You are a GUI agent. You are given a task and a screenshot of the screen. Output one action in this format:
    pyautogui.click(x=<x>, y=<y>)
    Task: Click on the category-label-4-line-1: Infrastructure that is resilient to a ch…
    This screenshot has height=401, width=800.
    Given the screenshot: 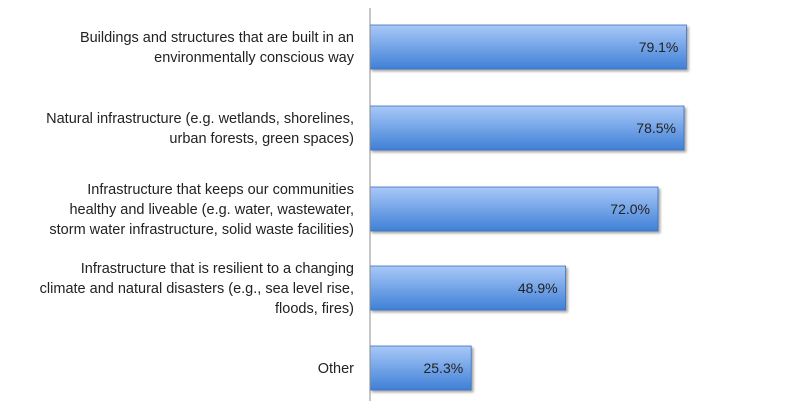 What is the action you would take?
    pyautogui.click(x=217, y=269)
    